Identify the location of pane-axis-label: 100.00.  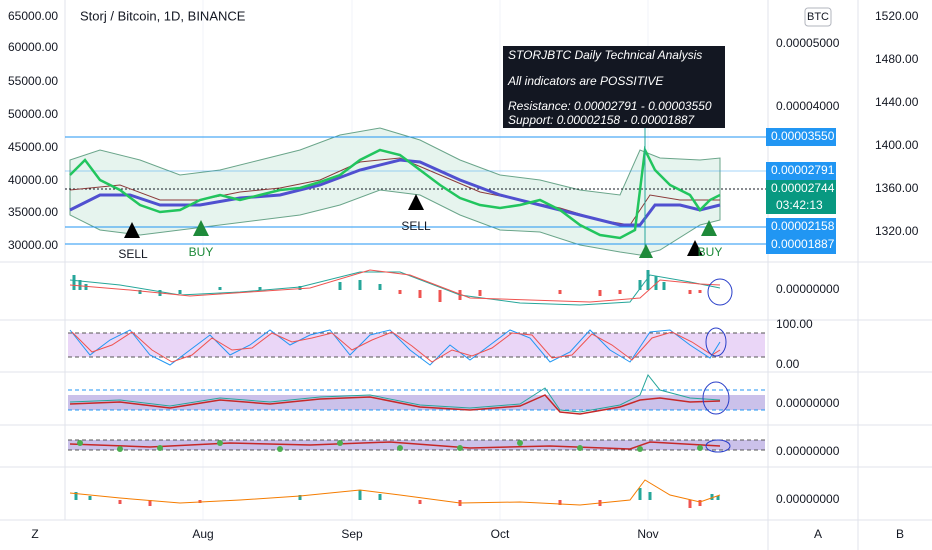
(794, 324).